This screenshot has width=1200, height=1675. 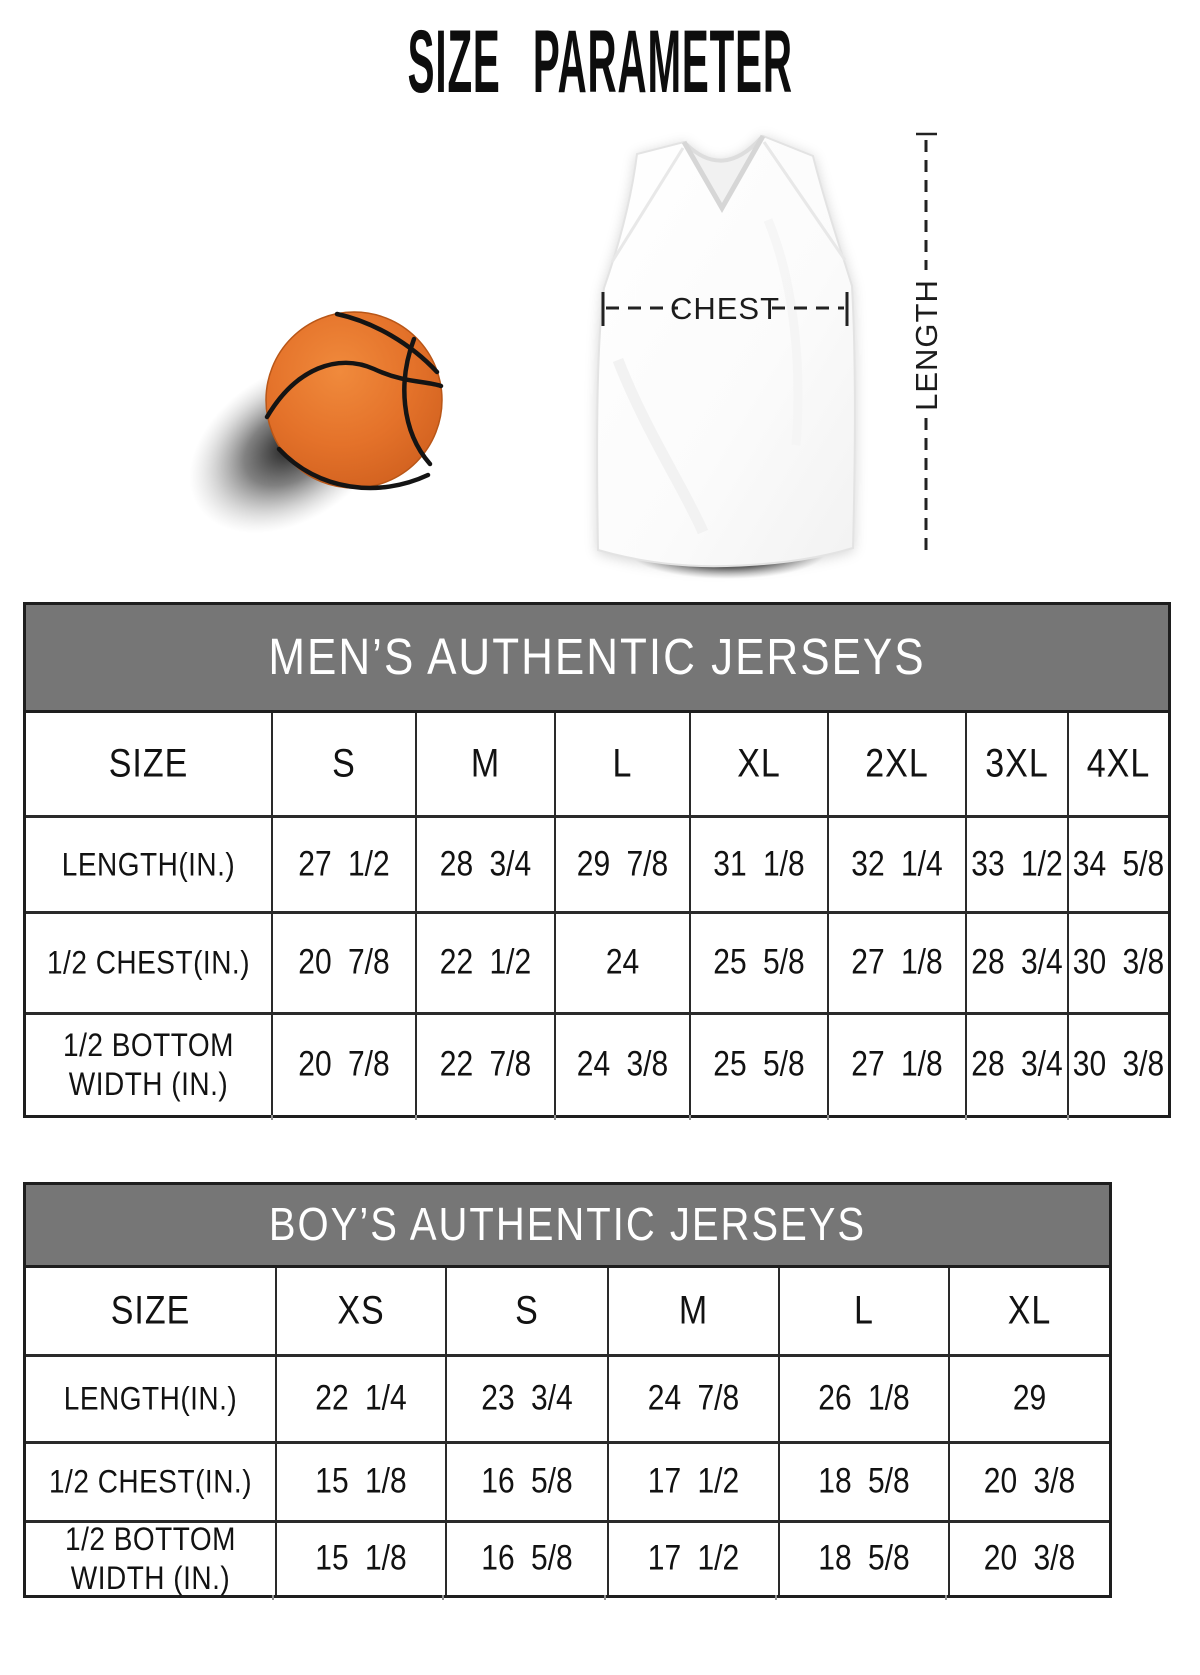 I want to click on value-cell: 22 1/2, so click(x=484, y=961).